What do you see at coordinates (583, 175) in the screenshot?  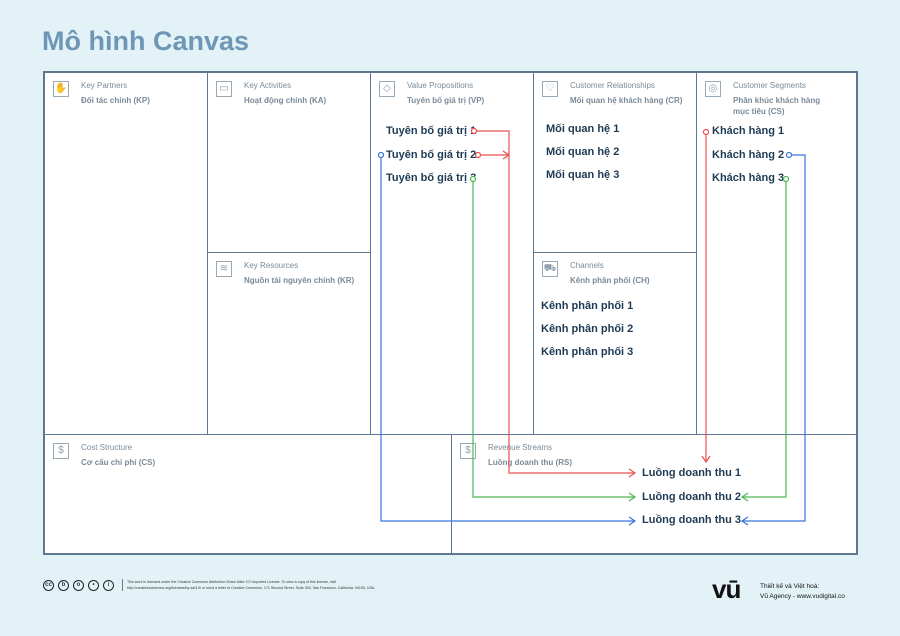 I see `relationship-item: Mối quan hệ 3` at bounding box center [583, 175].